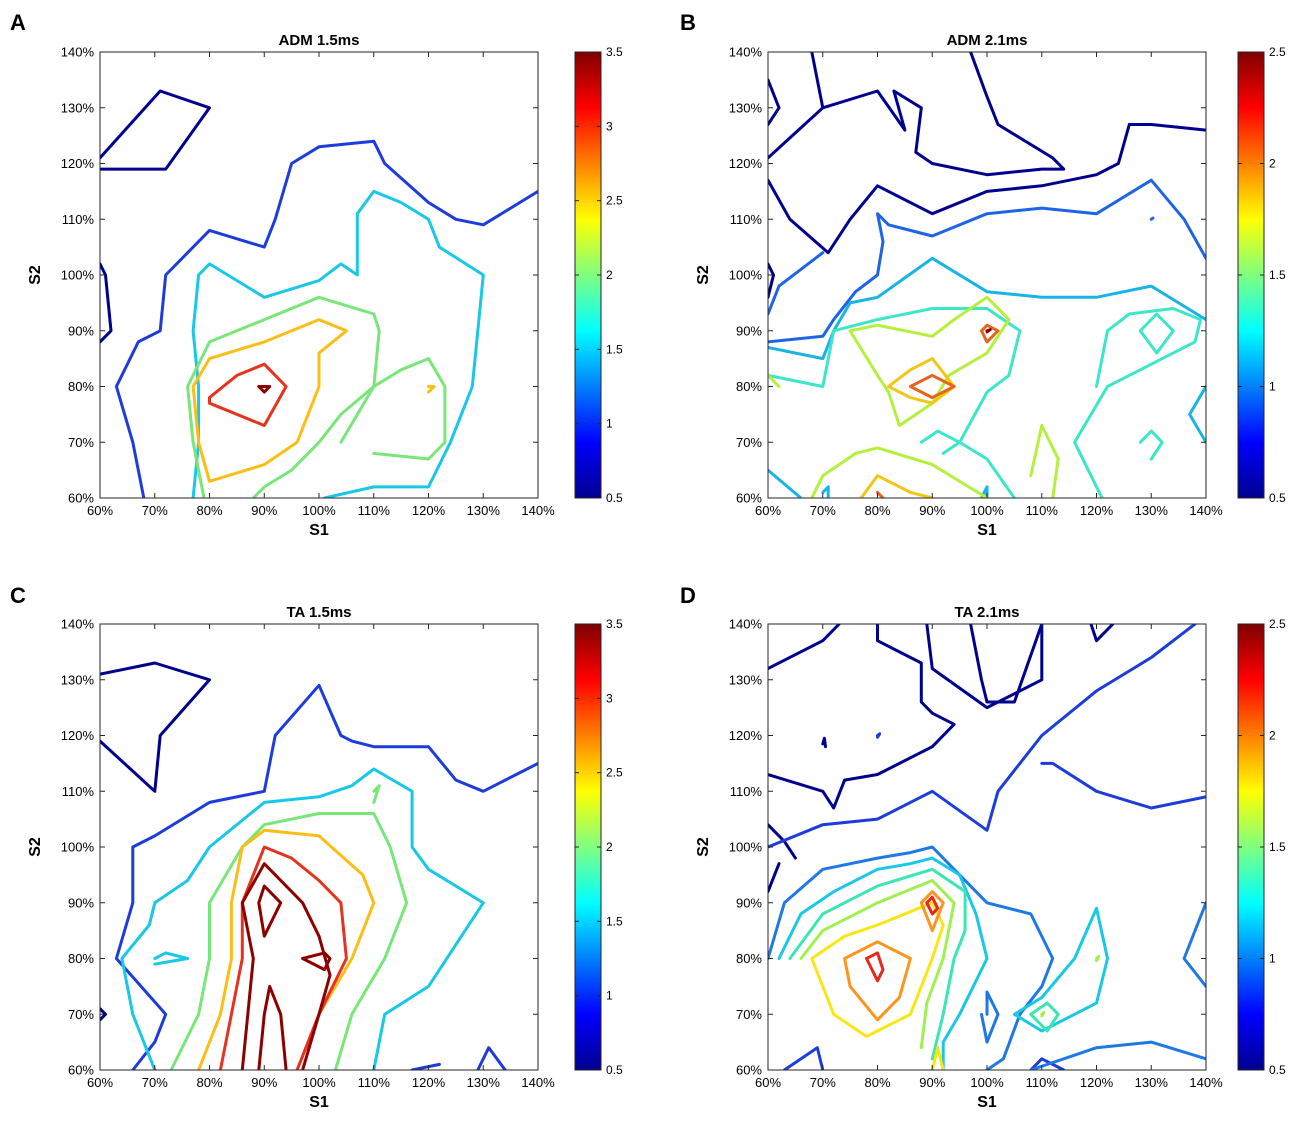 This screenshot has height=1121, width=1309. Describe the element at coordinates (746, 735) in the screenshot. I see `y-tick-label: 120%` at that location.